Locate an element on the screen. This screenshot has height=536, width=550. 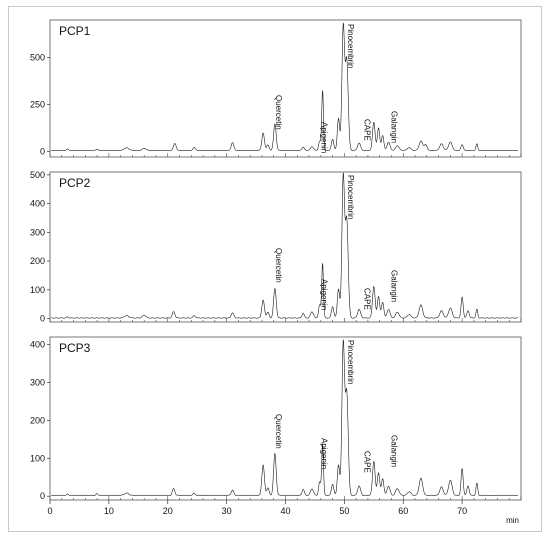
x-tick-label-5: 50 is located at coordinates (344, 511).